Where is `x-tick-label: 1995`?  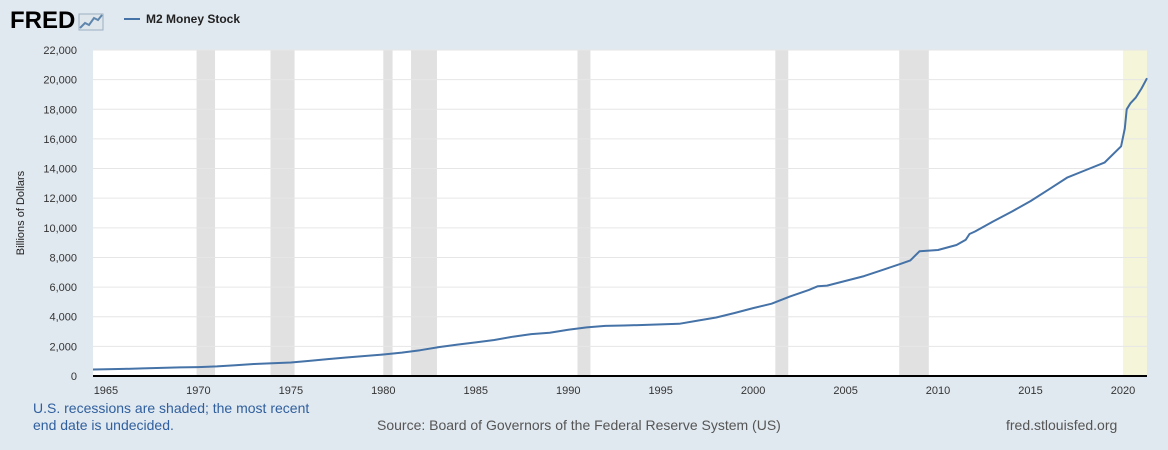 x-tick-label: 1995 is located at coordinates (660, 391).